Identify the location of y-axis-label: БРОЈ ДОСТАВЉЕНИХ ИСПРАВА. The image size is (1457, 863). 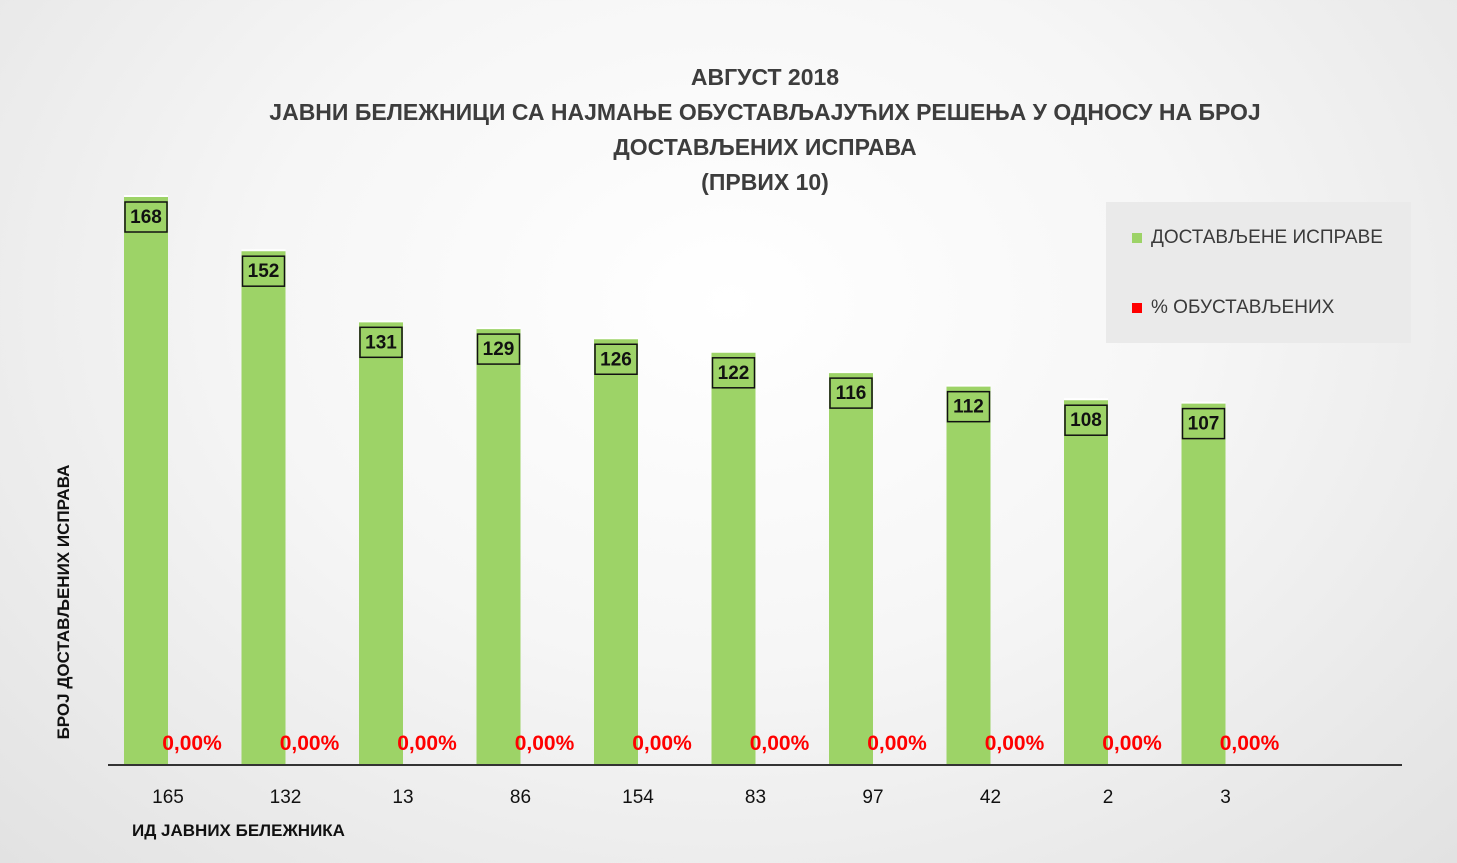
(63, 602).